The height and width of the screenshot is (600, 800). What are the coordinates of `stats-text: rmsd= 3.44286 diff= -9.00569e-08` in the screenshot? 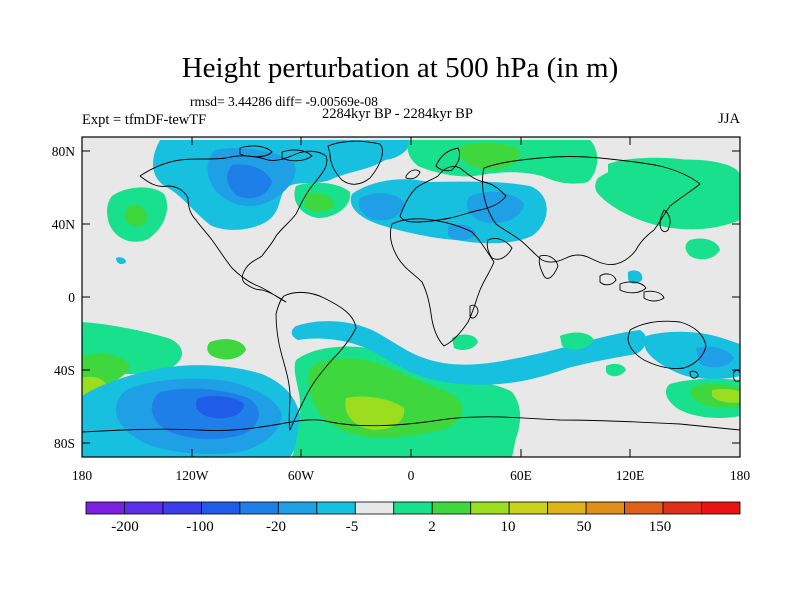 It's located at (284, 101).